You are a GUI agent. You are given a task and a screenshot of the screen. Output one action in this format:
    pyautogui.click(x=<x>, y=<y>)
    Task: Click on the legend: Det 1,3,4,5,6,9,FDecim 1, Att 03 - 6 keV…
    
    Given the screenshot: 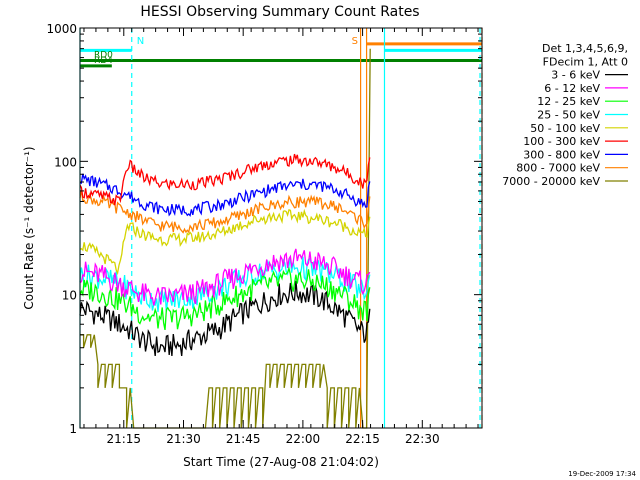 What is the action you would take?
    pyautogui.click(x=565, y=115)
    